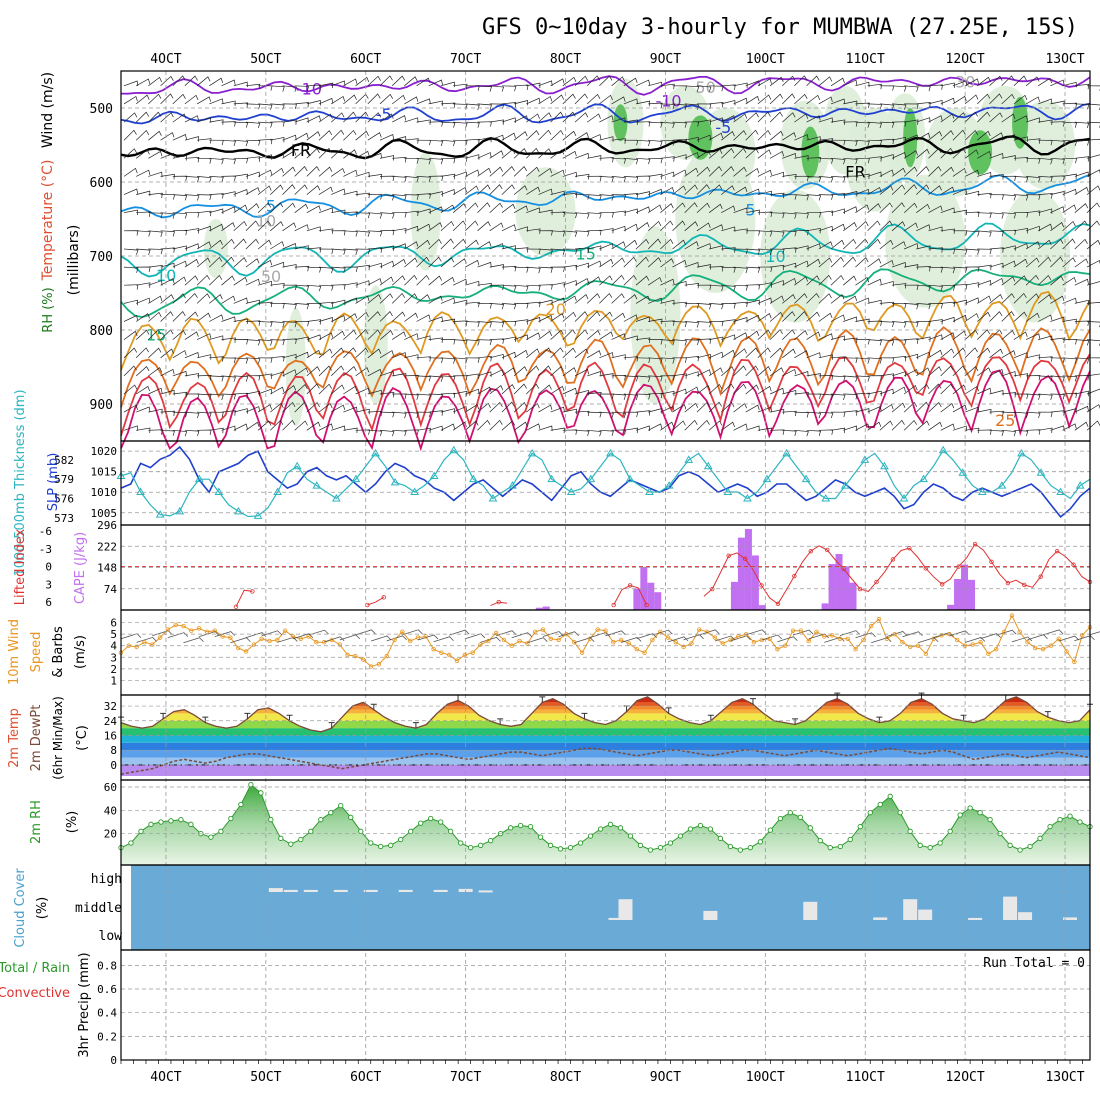 This screenshot has width=1100, height=1100. Describe the element at coordinates (110, 810) in the screenshot. I see `rh-tick-label: 40` at that location.